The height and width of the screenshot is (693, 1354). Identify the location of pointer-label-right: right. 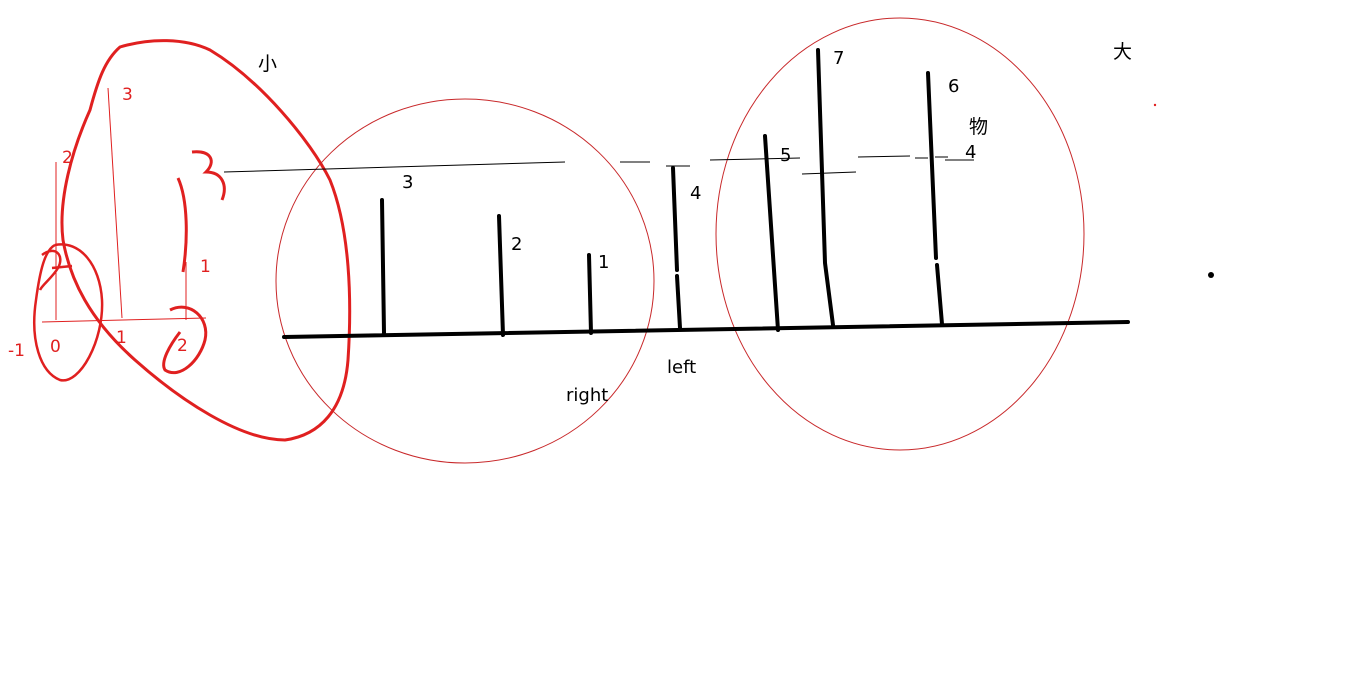
(587, 395).